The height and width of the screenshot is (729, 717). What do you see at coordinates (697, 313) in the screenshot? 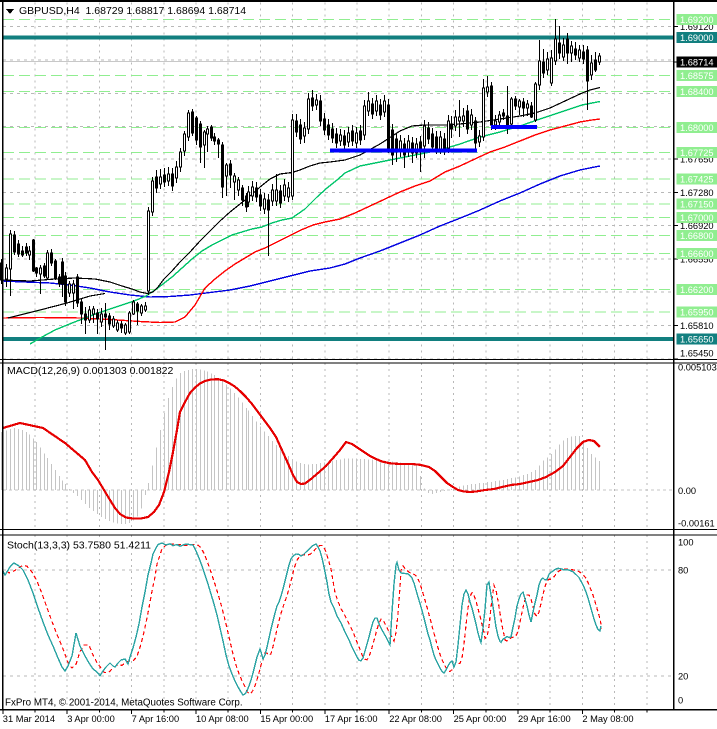
I see `svg-text: 1.65950` at bounding box center [697, 313].